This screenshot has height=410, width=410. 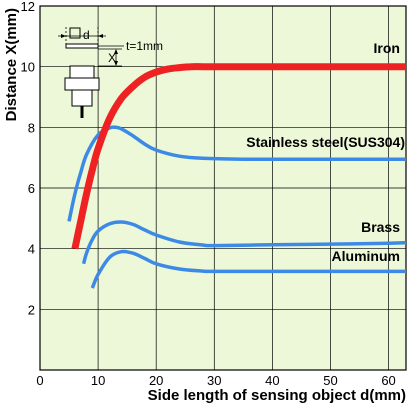 I want to click on x-tick-label: 50, so click(x=330, y=380).